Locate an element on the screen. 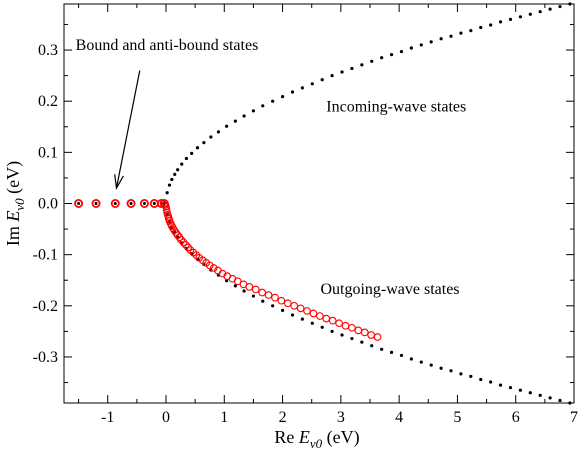 The image size is (581, 452). annotation-label: Outgoing-wave states is located at coordinates (389, 289).